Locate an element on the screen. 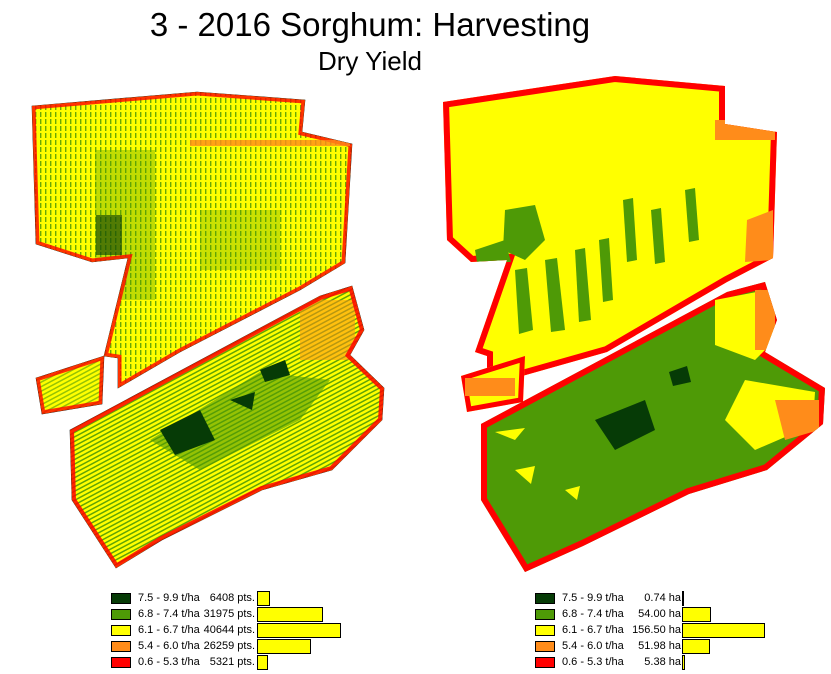  legend-row: 6.1 - 6.7 t/ha 40644 pts. is located at coordinates (231, 631).